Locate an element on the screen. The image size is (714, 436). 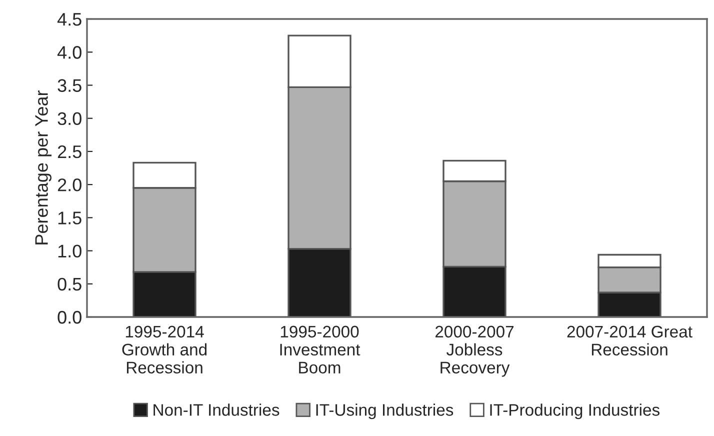
y-tick-label: 2.5 is located at coordinates (70, 151).